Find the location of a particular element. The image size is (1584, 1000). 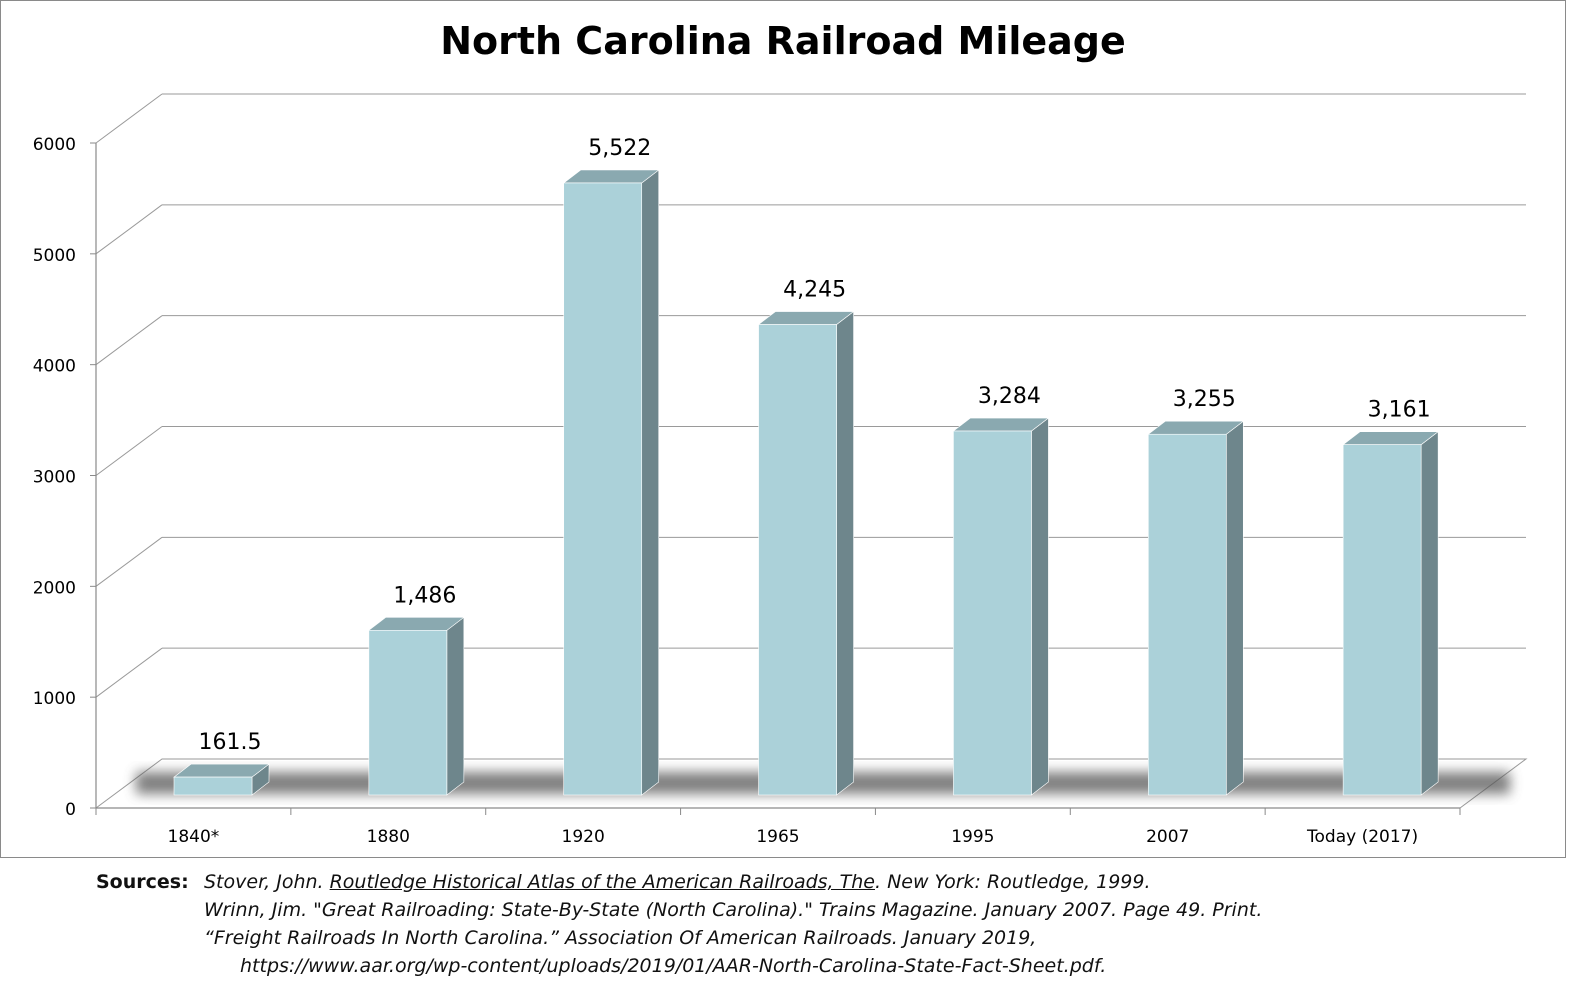

y-tick-label: 1000 is located at coordinates (54, 699).